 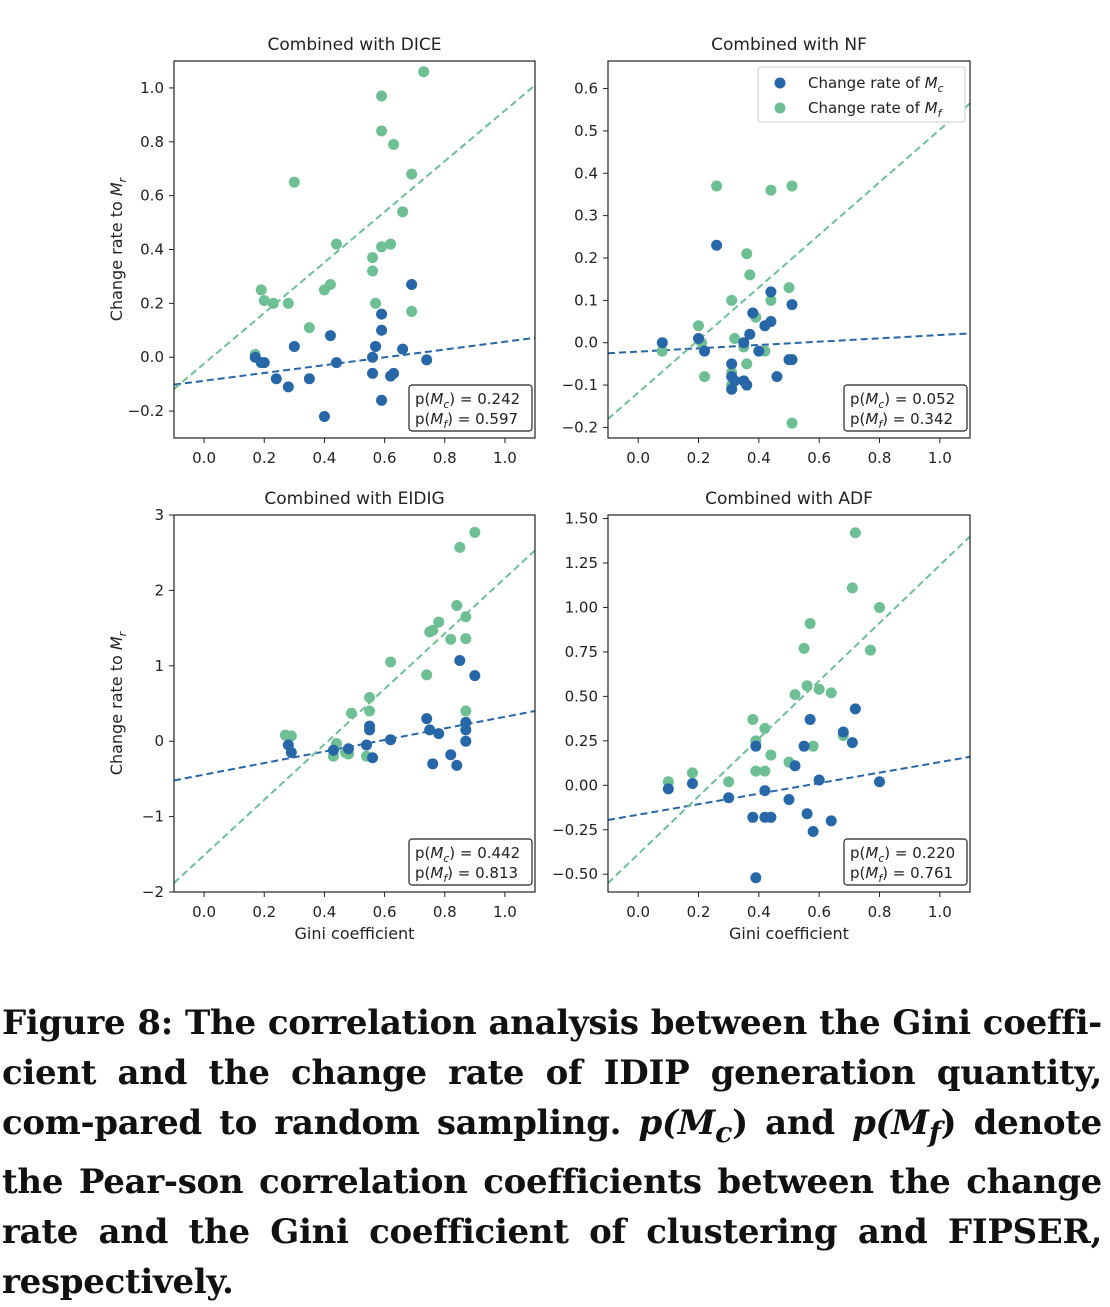 I want to click on annotation-pc: p(Mc) = 0.052, so click(x=902, y=400).